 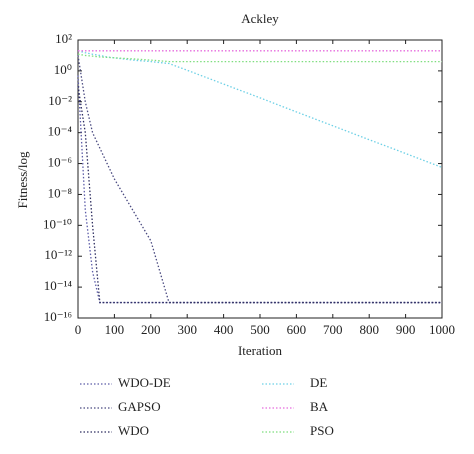 I want to click on y-tick-label: 10⁻¹⁶, so click(x=58, y=316).